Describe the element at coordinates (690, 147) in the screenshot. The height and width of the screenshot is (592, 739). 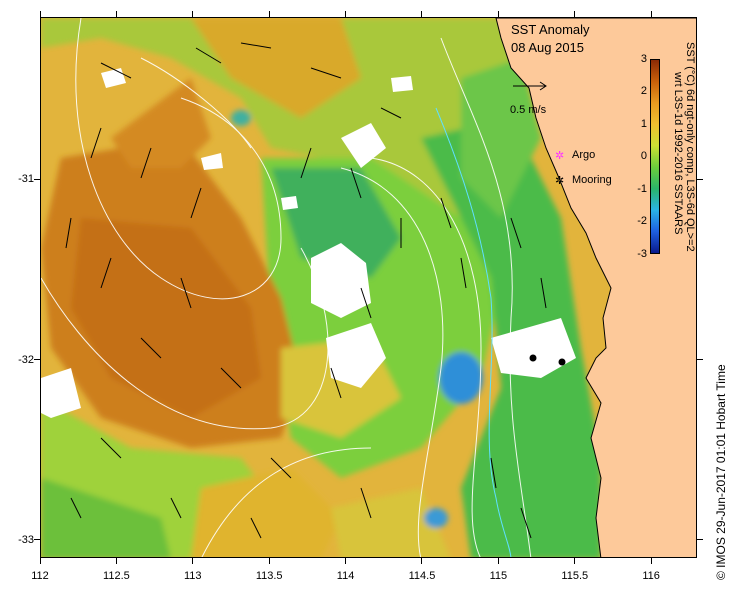
I see `colorbar-title-line1: SST (°C) 6d ngt-only comp, L3S-6d QL>=2` at that location.